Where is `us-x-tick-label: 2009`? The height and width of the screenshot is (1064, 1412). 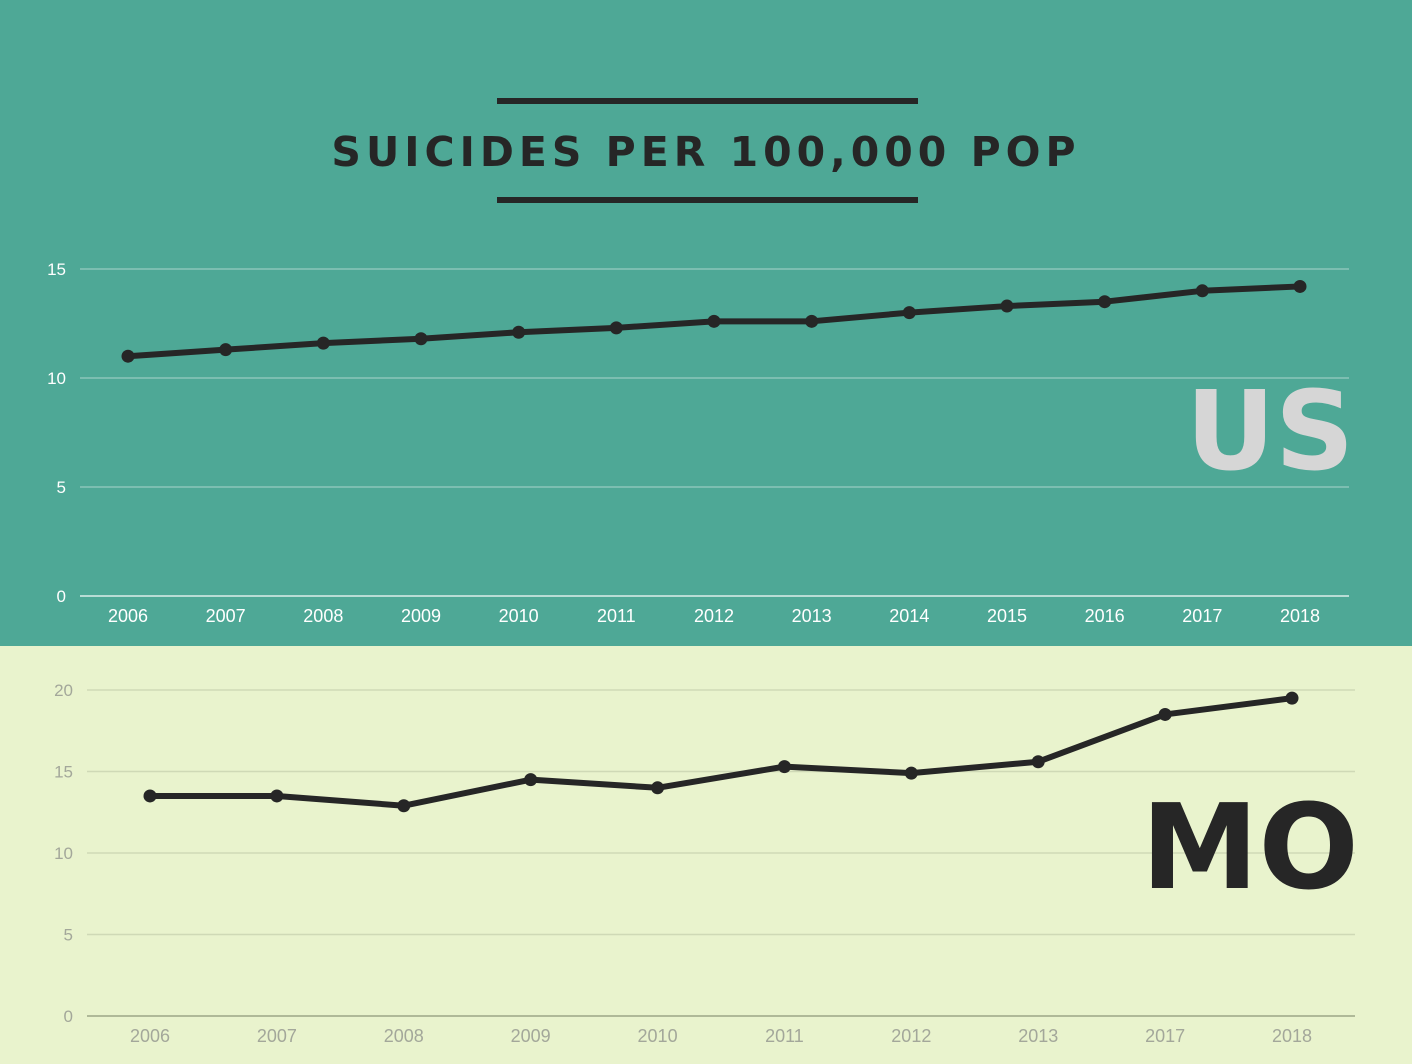
us-x-tick-label: 2009 is located at coordinates (421, 616).